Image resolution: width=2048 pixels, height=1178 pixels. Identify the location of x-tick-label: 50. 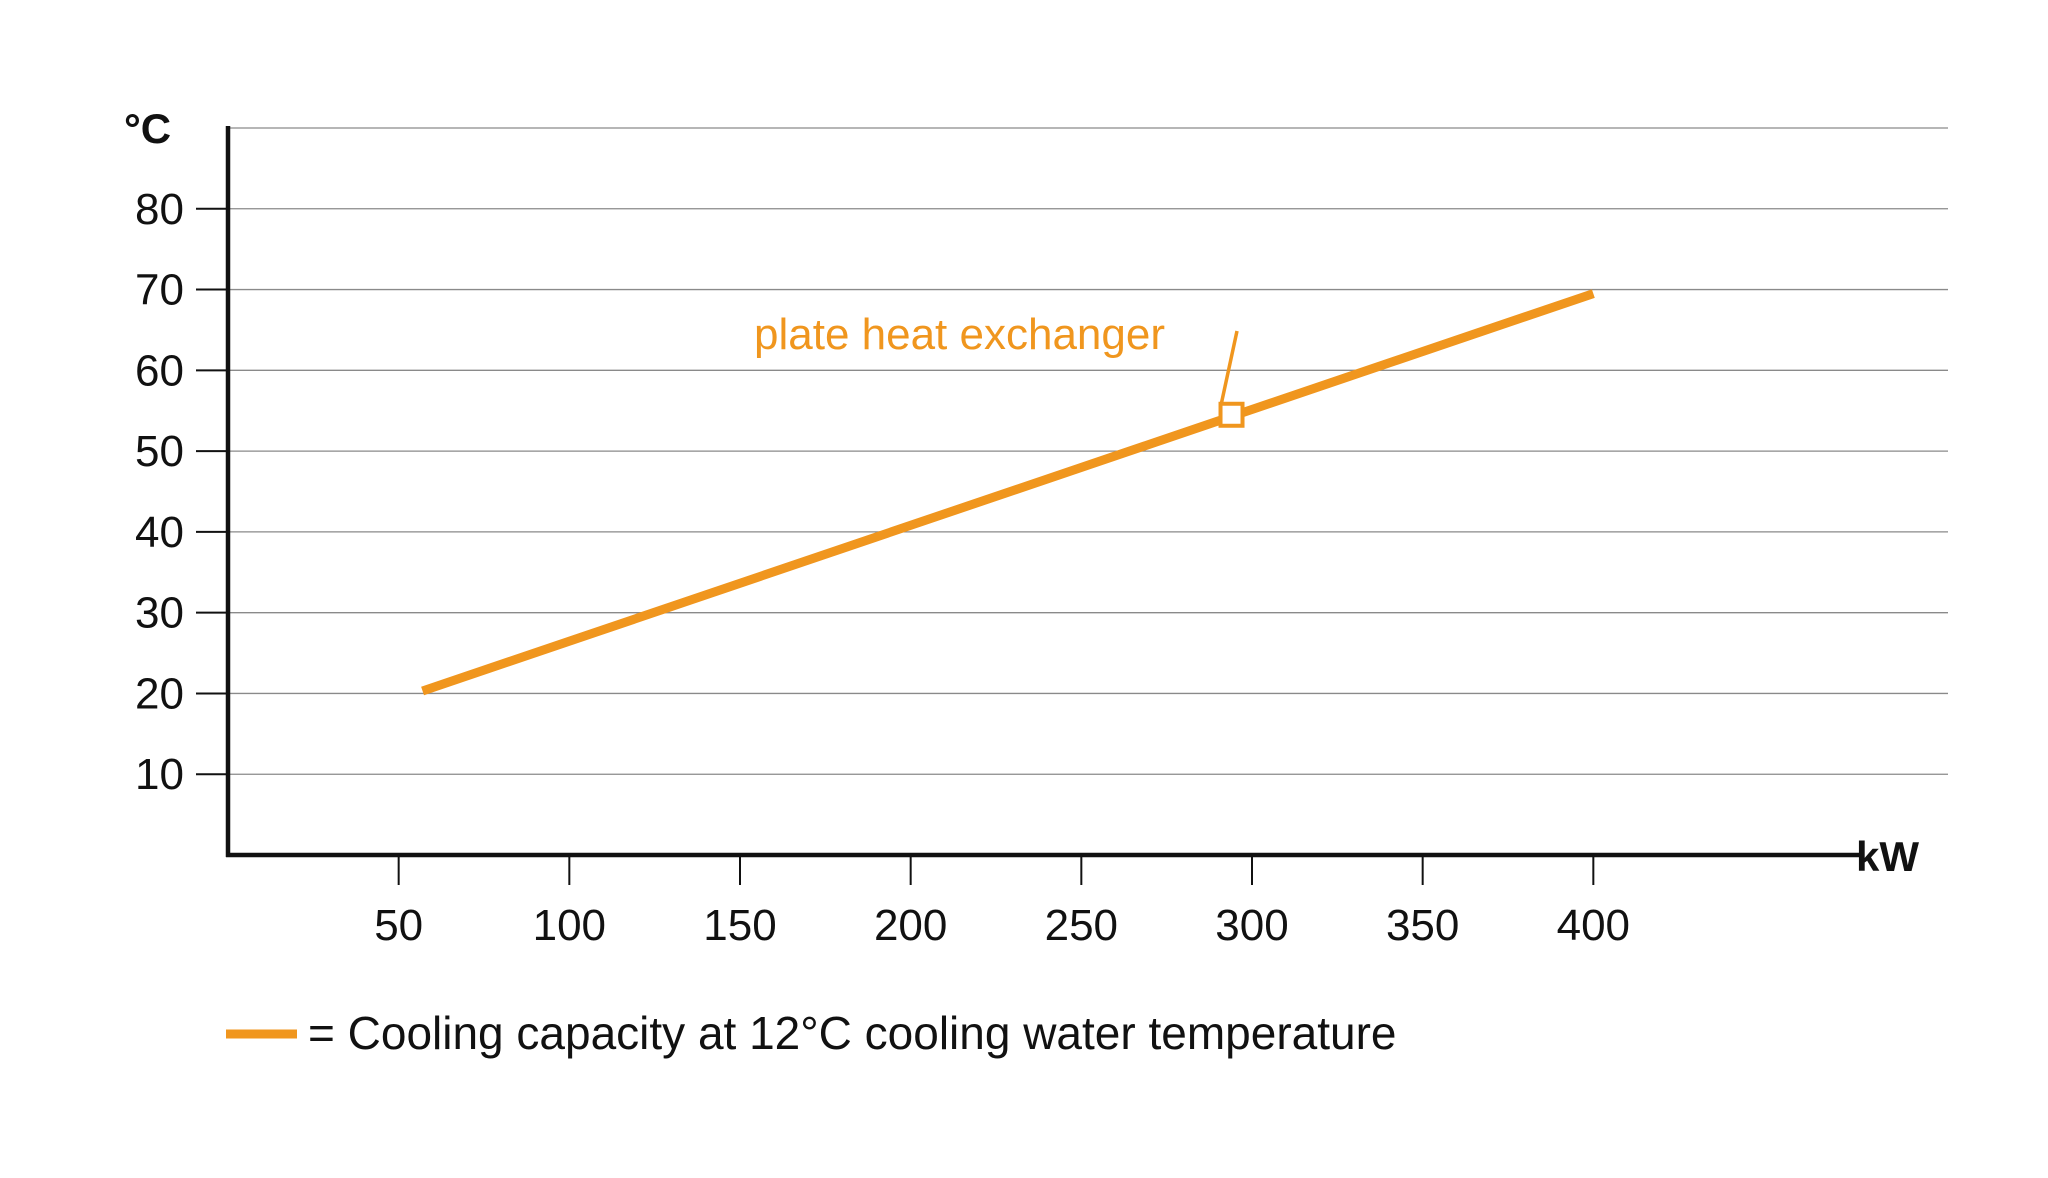
(398, 925).